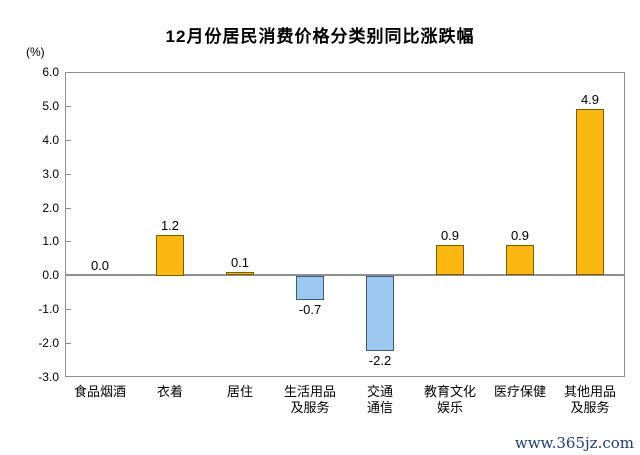 This screenshot has height=455, width=640. What do you see at coordinates (240, 262) in the screenshot?
I see `bar-value-label: 0.1` at bounding box center [240, 262].